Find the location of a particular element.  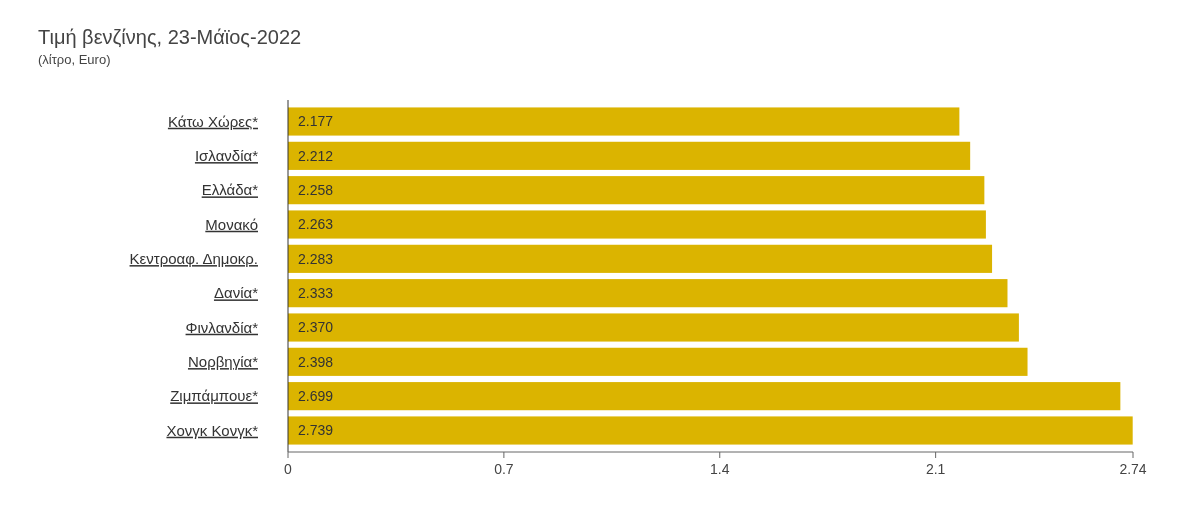

x-tick-label: 2.74 is located at coordinates (1133, 469).